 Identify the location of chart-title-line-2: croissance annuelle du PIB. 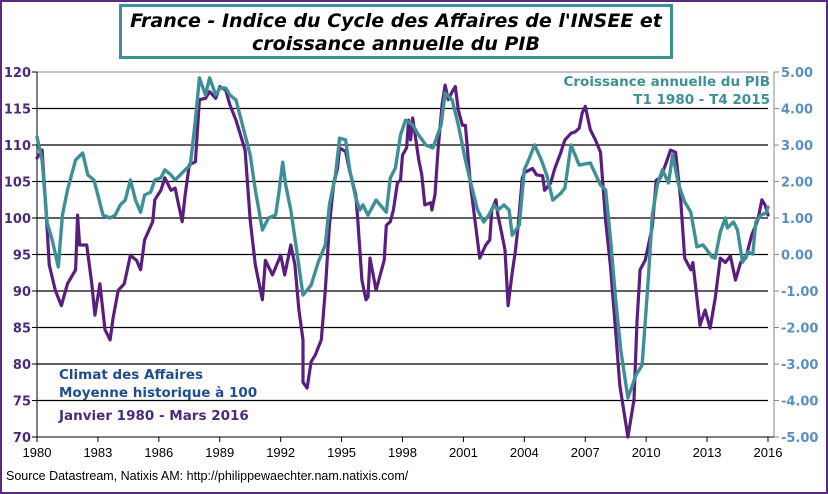
(396, 44).